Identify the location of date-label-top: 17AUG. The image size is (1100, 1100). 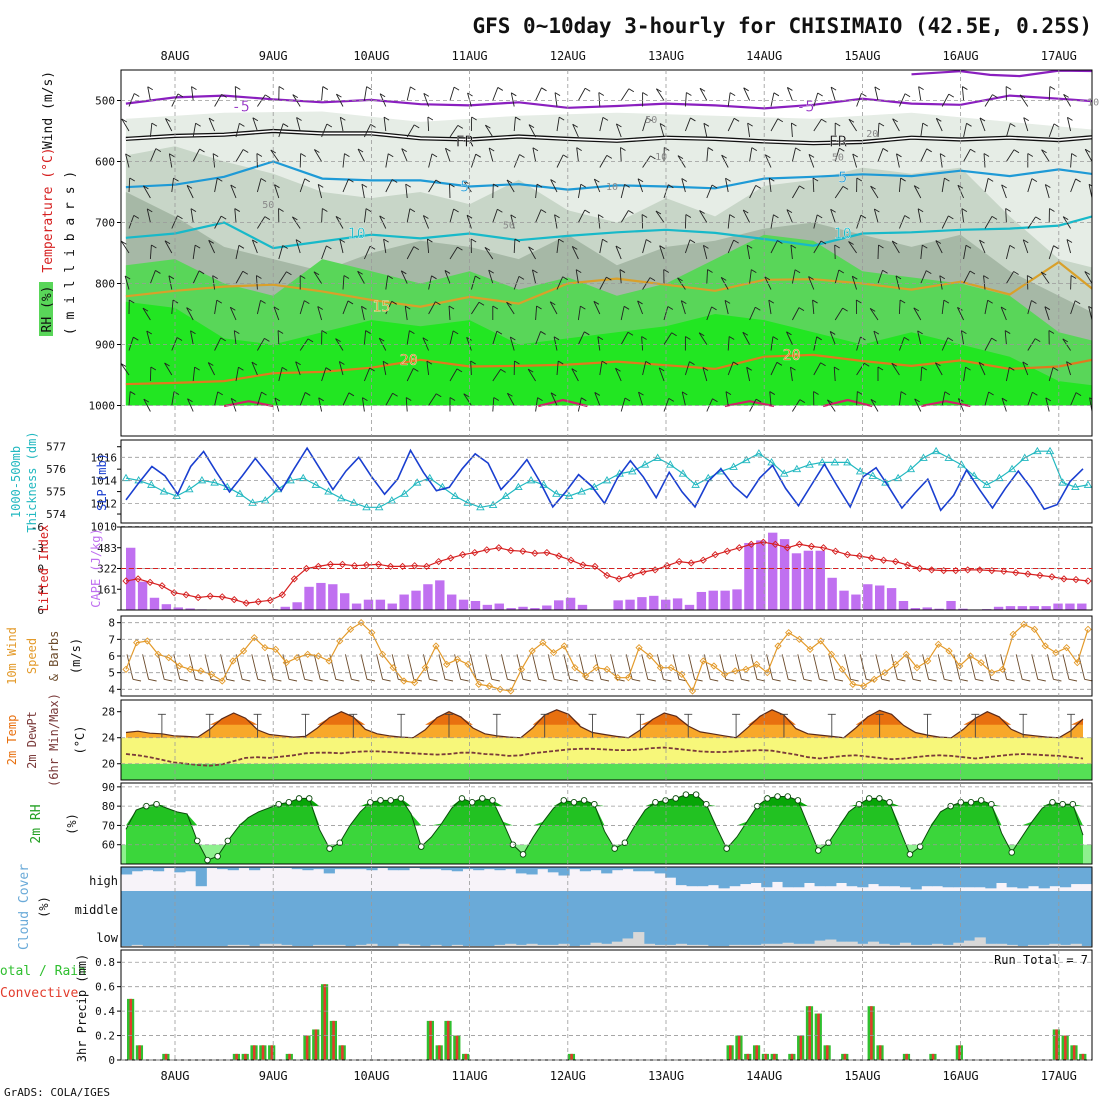
(1059, 56).